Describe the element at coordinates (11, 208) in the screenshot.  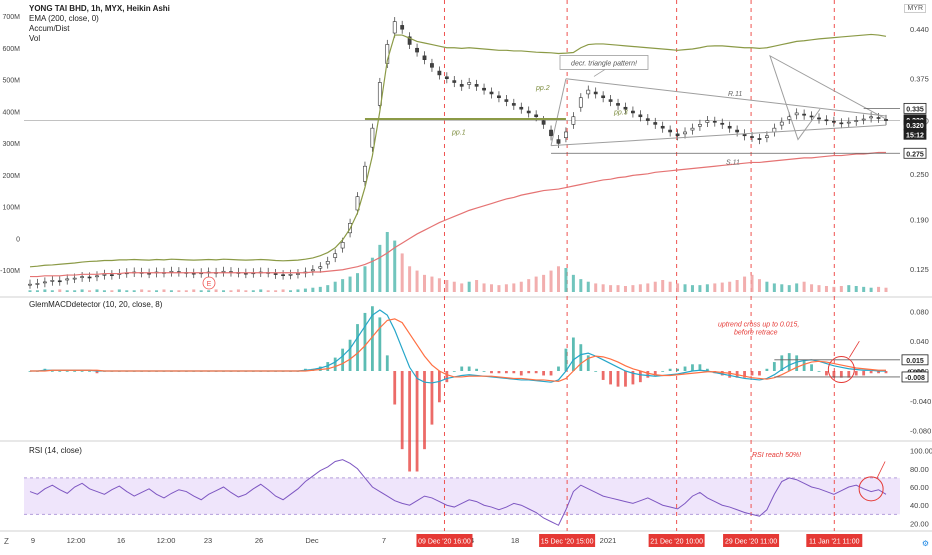
I see `accdist-tick-label: 100M` at that location.